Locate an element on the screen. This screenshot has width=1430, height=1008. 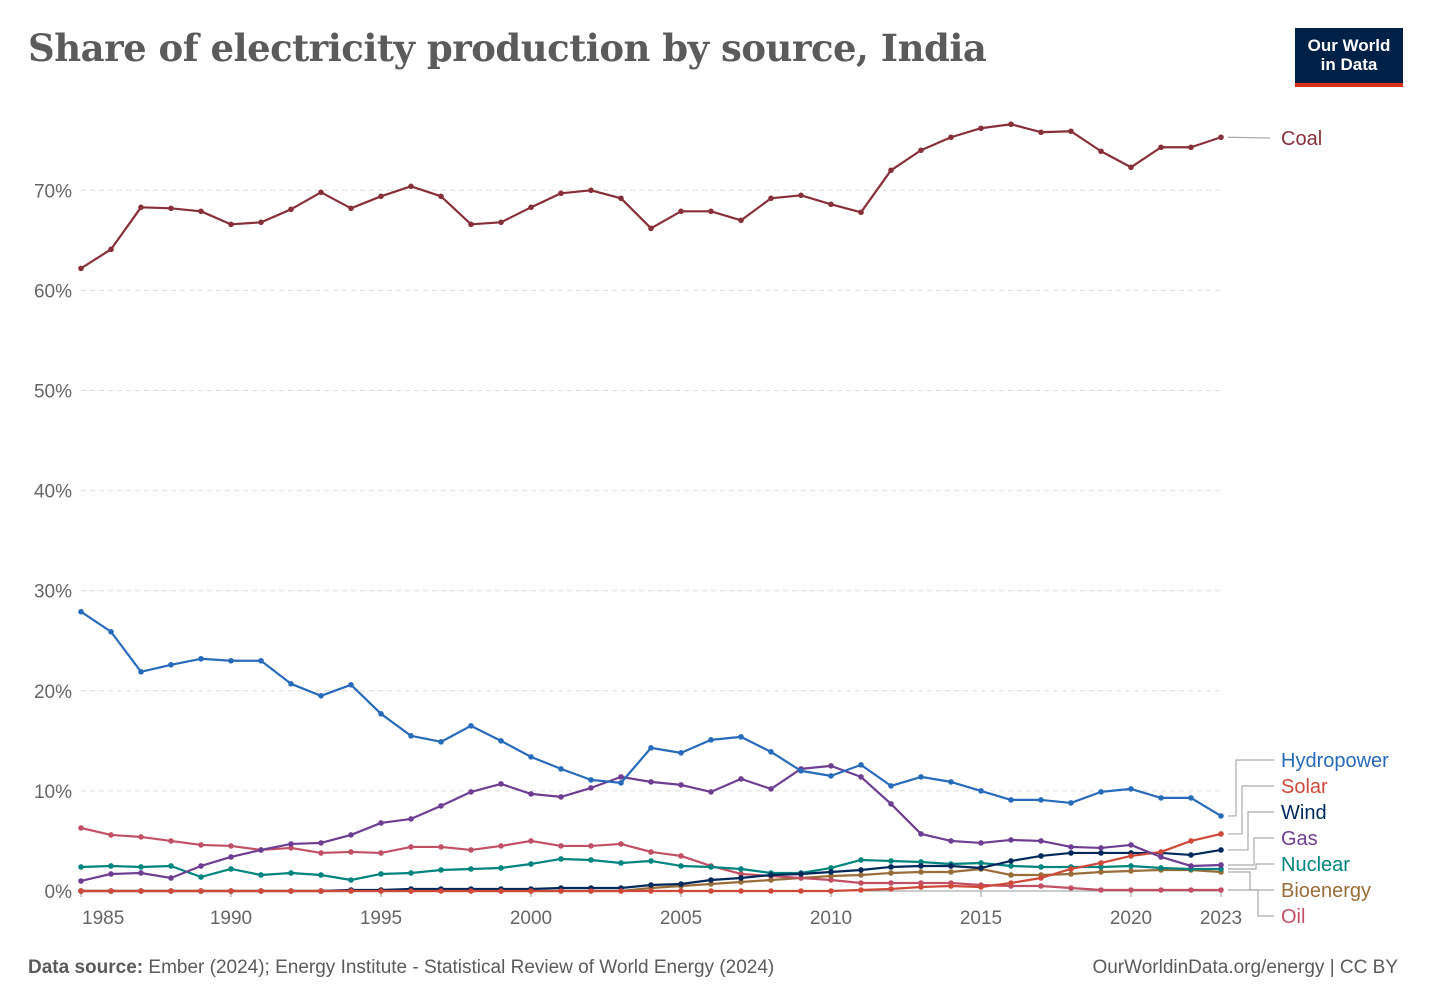
series-label-hydropower: Hydropower is located at coordinates (1335, 761).